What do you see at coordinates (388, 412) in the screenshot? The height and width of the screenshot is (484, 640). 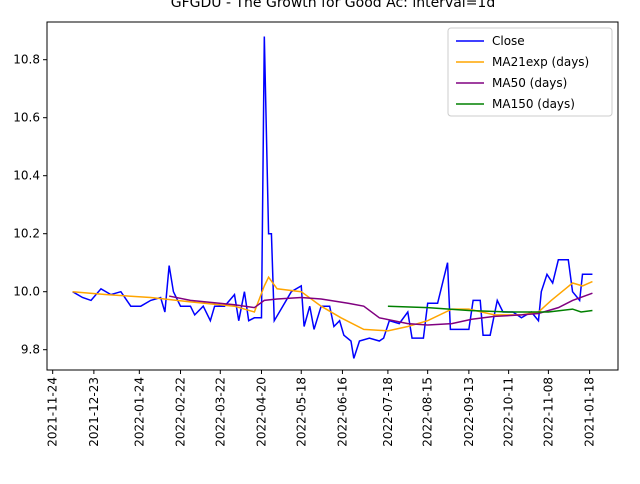 I see `x-tick-label: 2022-07-18` at bounding box center [388, 412].